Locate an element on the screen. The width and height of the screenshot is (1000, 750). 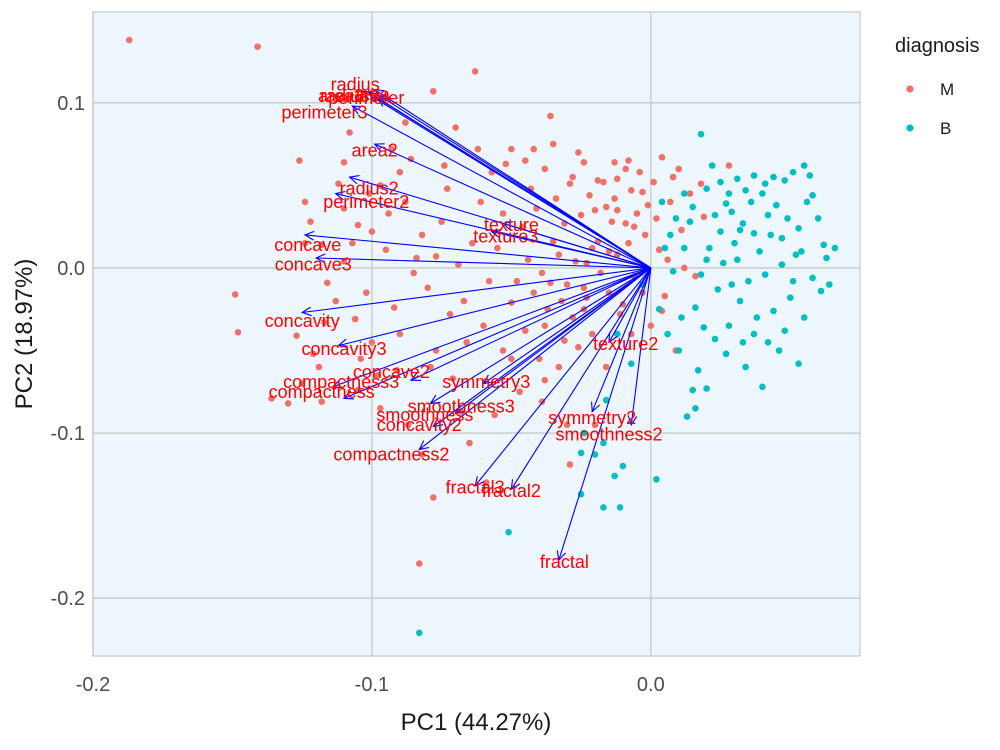
loading-label: perimeter is located at coordinates (366, 98).